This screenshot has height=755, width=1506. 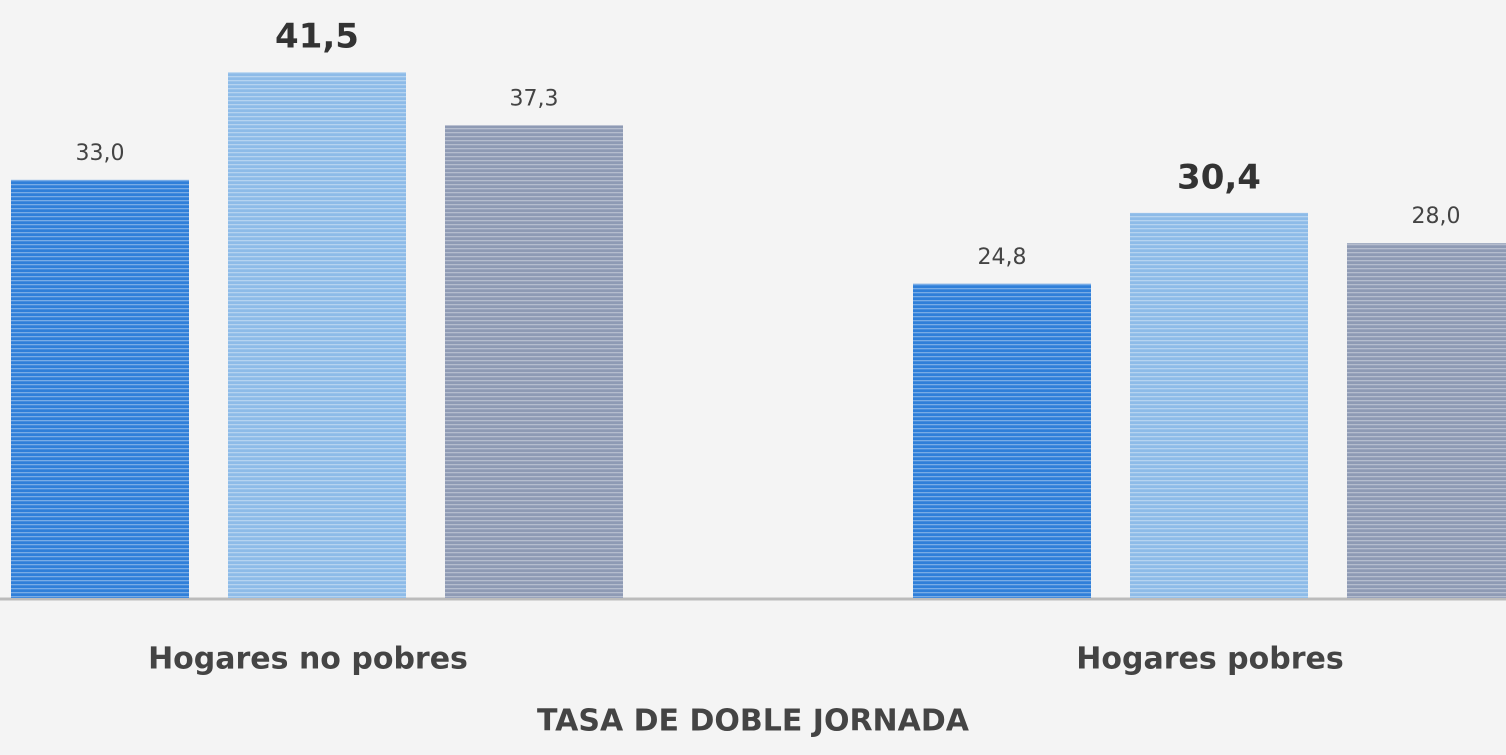 What do you see at coordinates (100, 153) in the screenshot?
I see `value-label: 33,0` at bounding box center [100, 153].